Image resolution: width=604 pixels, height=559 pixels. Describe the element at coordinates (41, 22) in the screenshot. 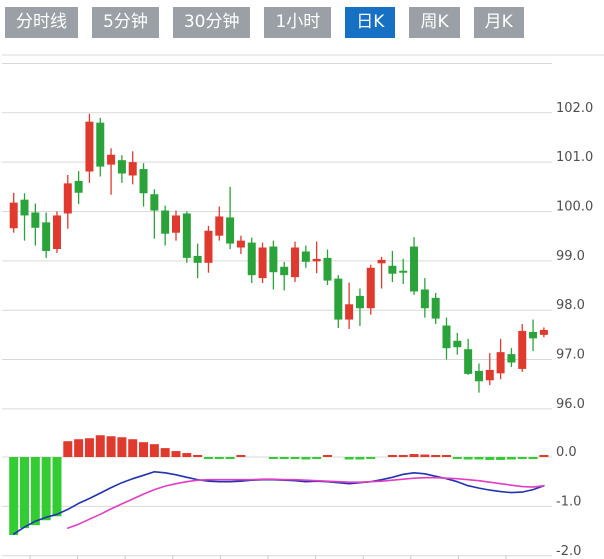

I see `tab-timeline: 分时线` at that location.